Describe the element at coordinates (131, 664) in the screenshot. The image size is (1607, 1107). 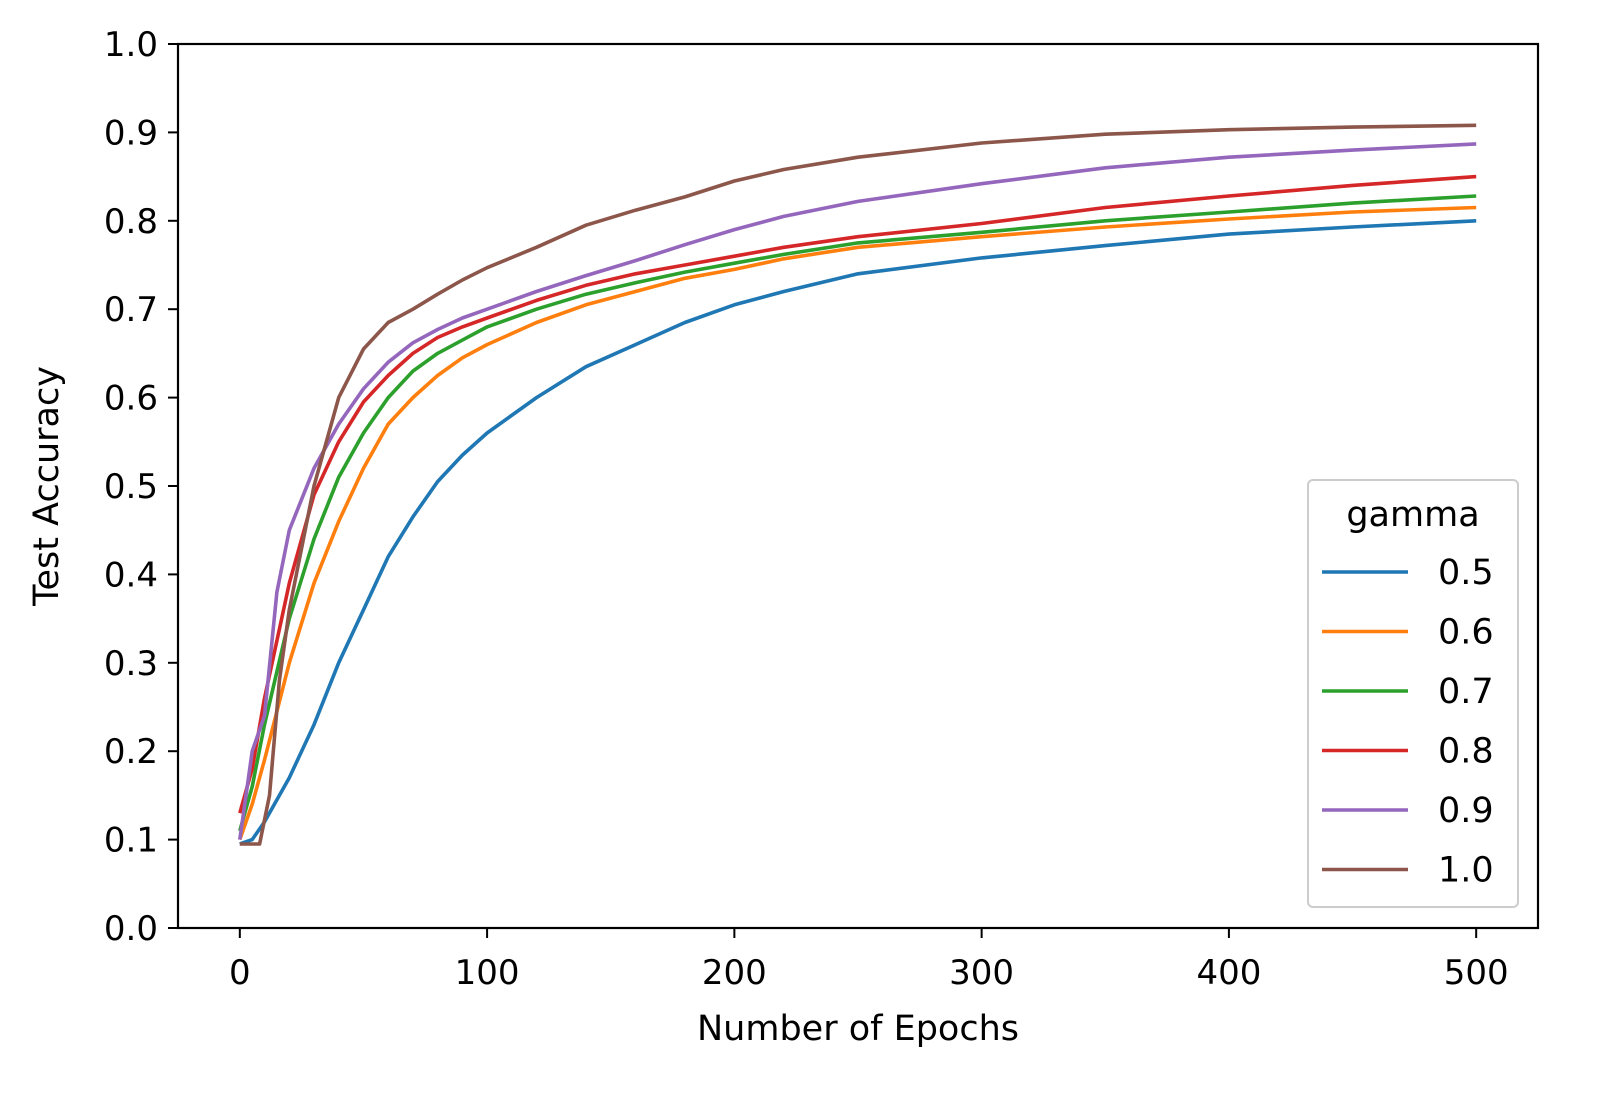
I see `y-tick-label: 0.3` at that location.